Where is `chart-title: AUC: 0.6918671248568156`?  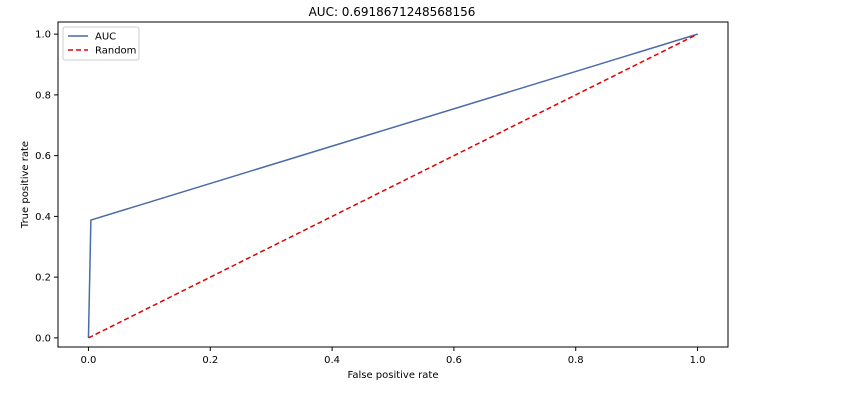
chart-title: AUC: 0.6918671248568156 is located at coordinates (392, 12).